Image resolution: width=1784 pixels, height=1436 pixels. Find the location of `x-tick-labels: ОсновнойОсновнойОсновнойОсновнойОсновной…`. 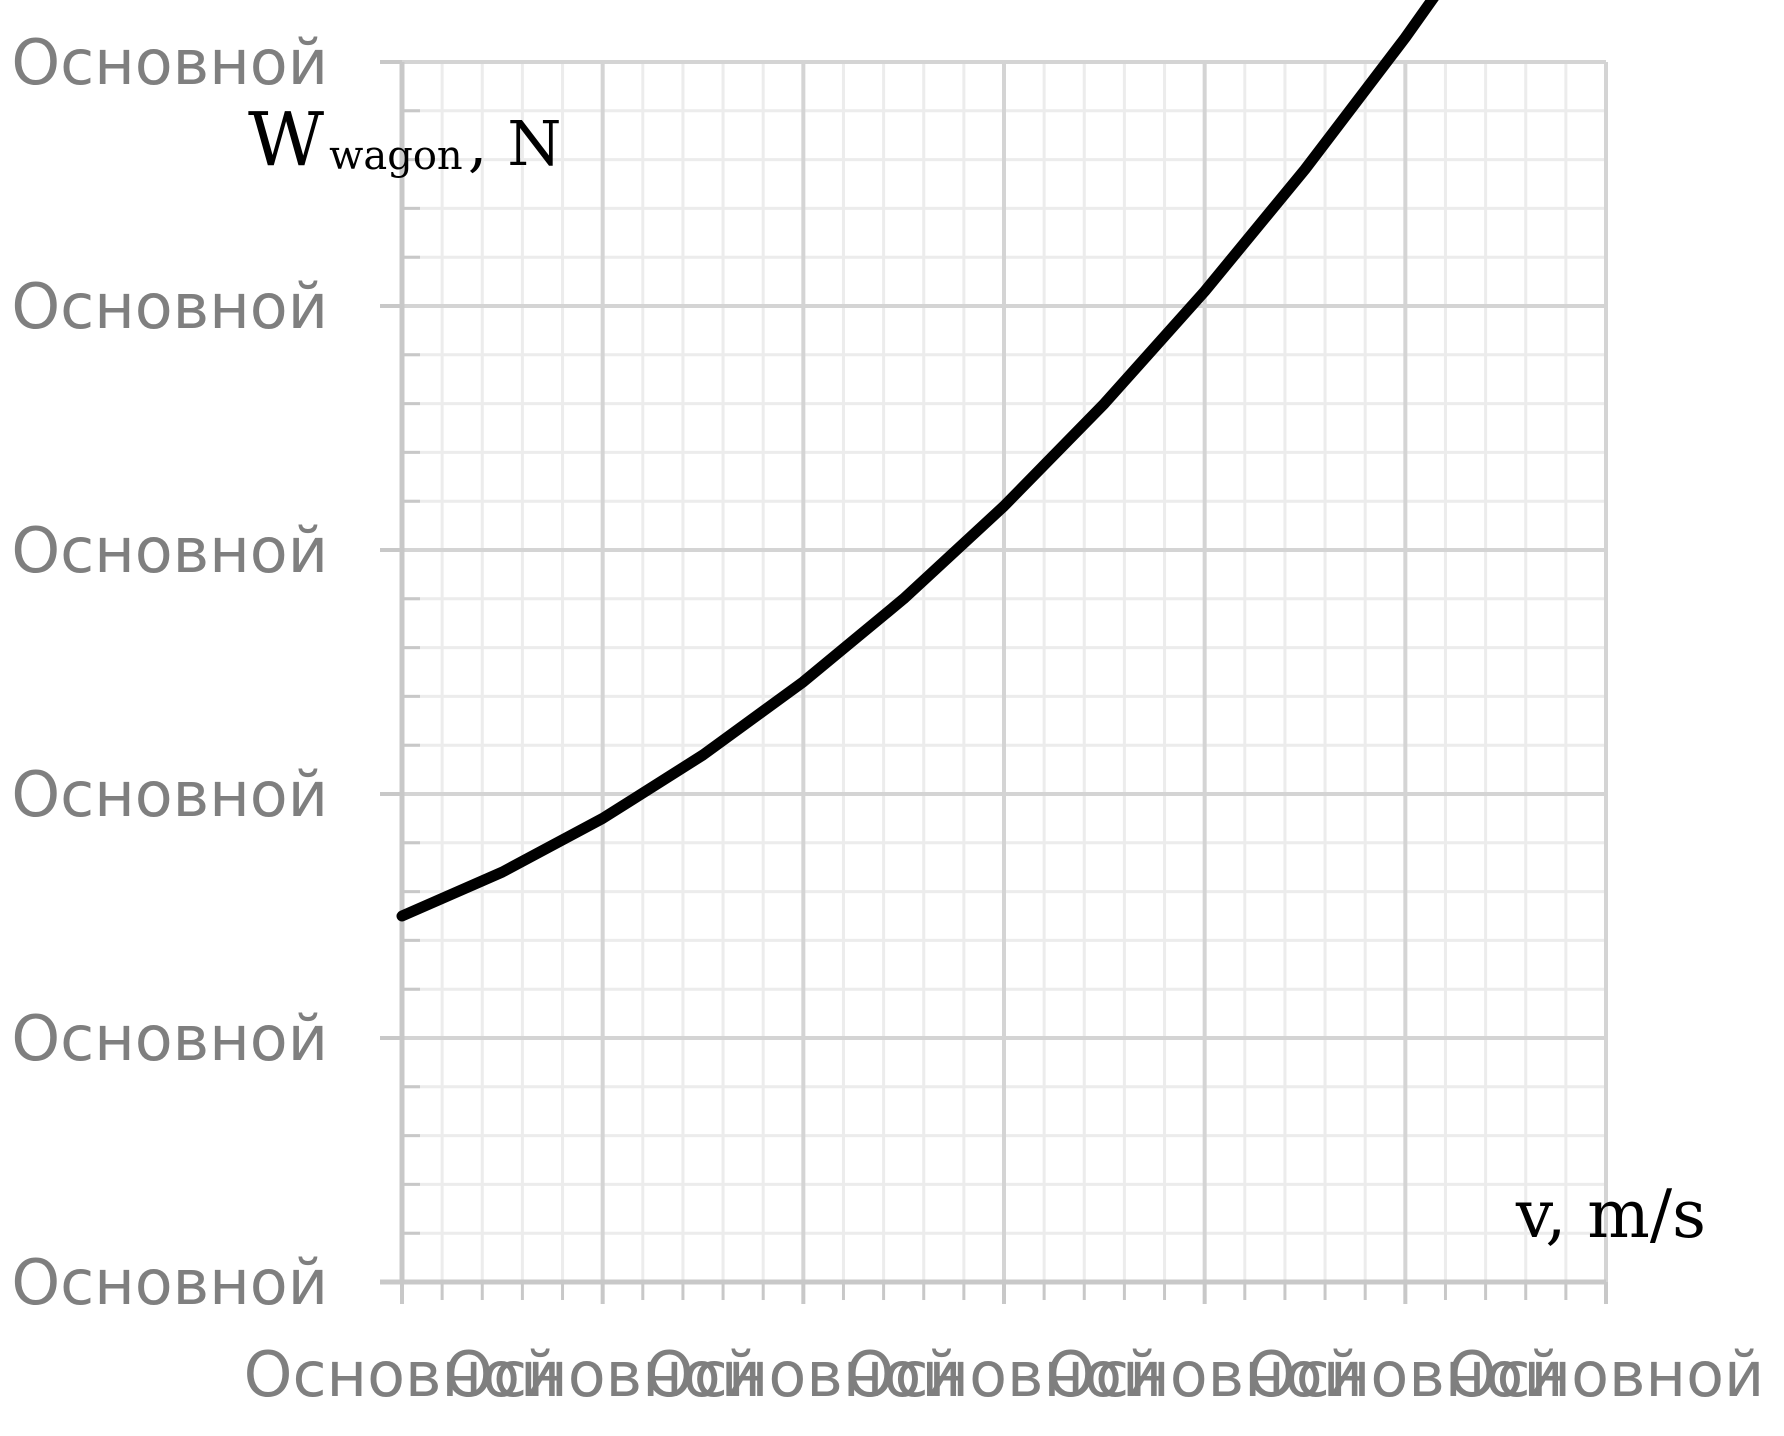

x-tick-labels: ОсновнойОсновнойОсновнойОсновнойОсновной… is located at coordinates (1004, 1374).